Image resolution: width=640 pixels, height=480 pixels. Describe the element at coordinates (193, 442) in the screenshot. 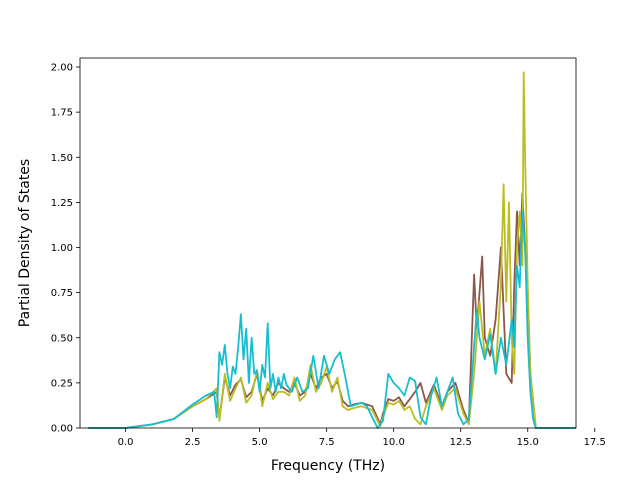

I see `x-tick-label: 2.5` at that location.